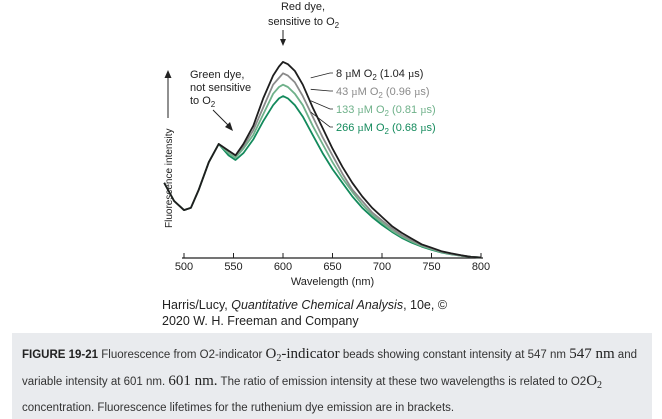 The width and height of the screenshot is (662, 419). Describe the element at coordinates (303, 7) in the screenshot. I see `annotation-red-dye-1: Red dye,` at that location.